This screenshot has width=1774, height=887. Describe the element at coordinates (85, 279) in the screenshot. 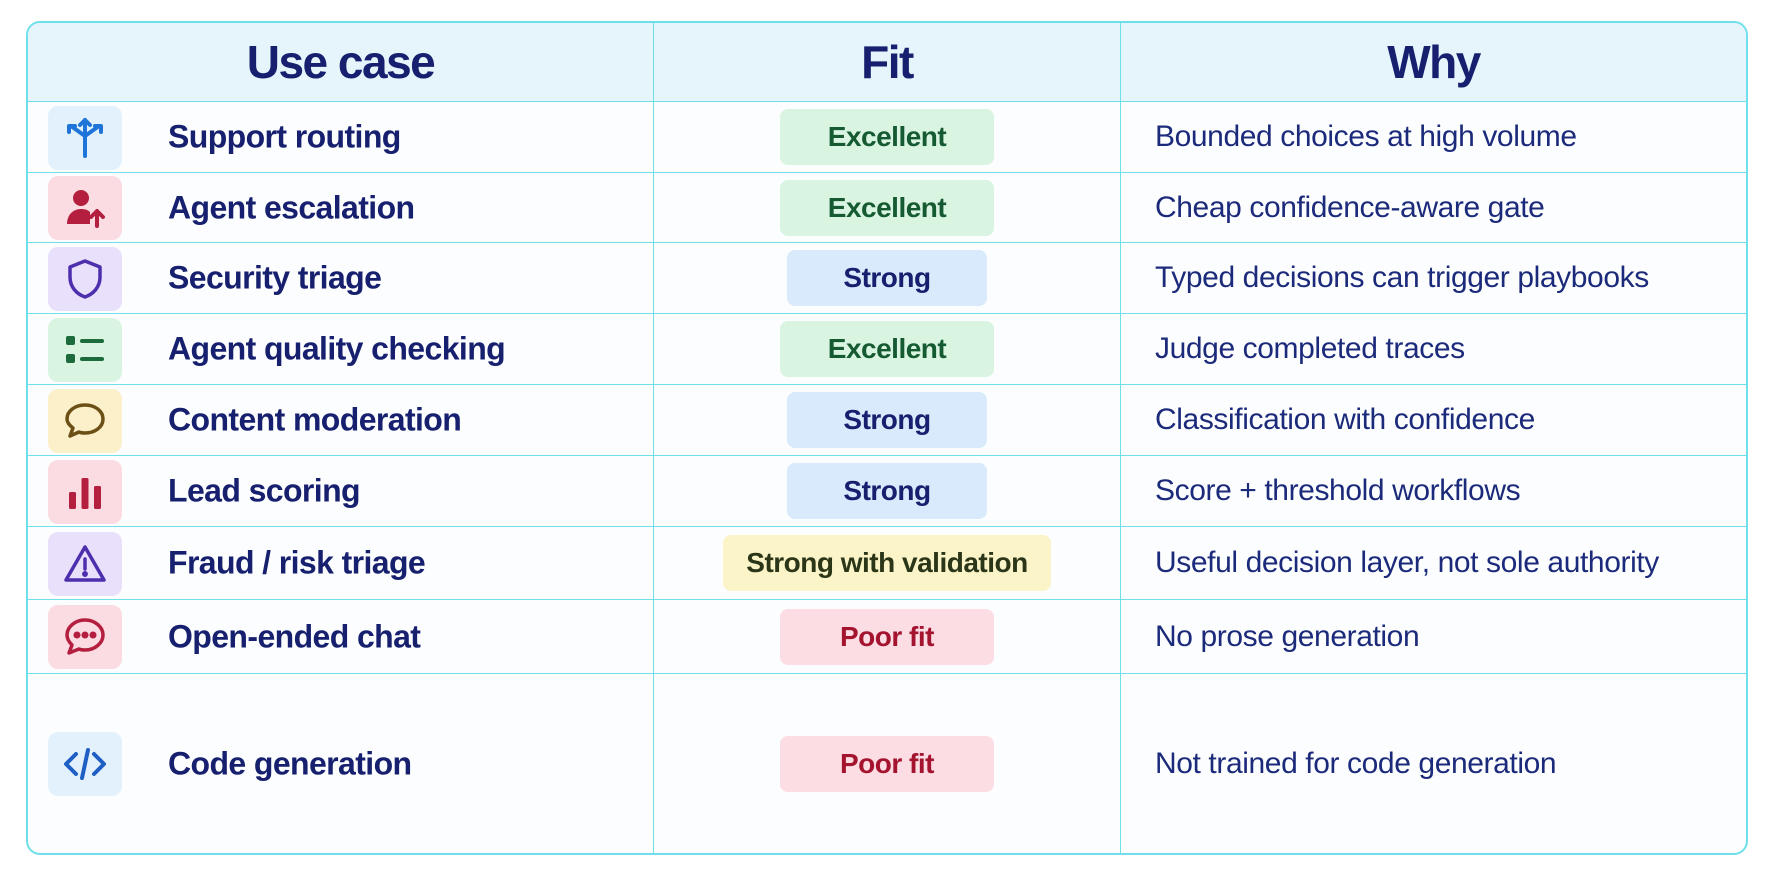

I see `shield-icon` at that location.